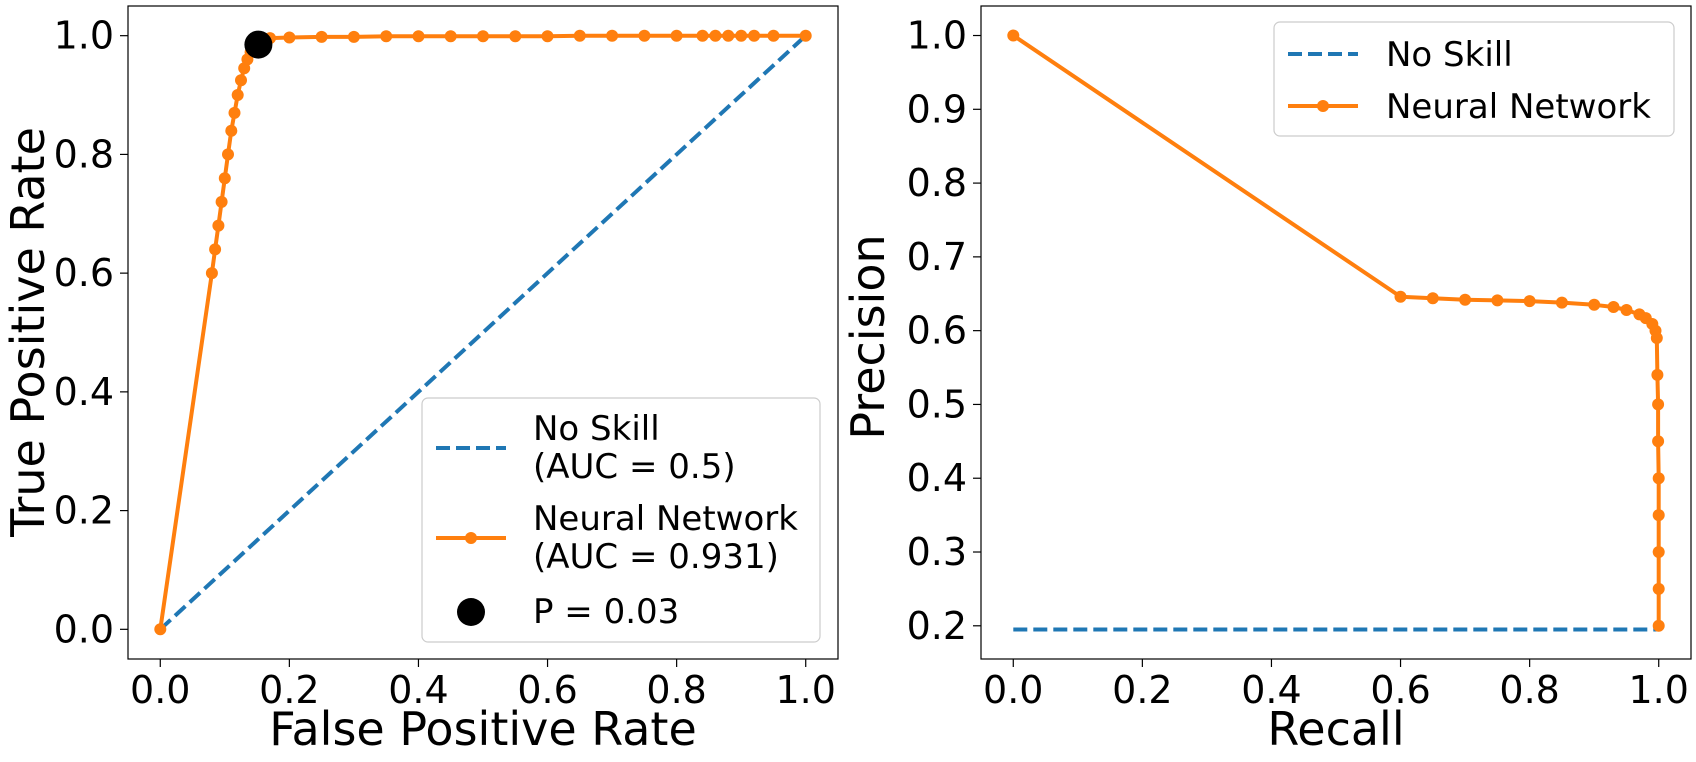 Image resolution: width=1696 pixels, height=762 pixels. What do you see at coordinates (634, 467) in the screenshot?
I see `roc-legend-no-skill-line2: (AUC = 0.5)` at bounding box center [634, 467].